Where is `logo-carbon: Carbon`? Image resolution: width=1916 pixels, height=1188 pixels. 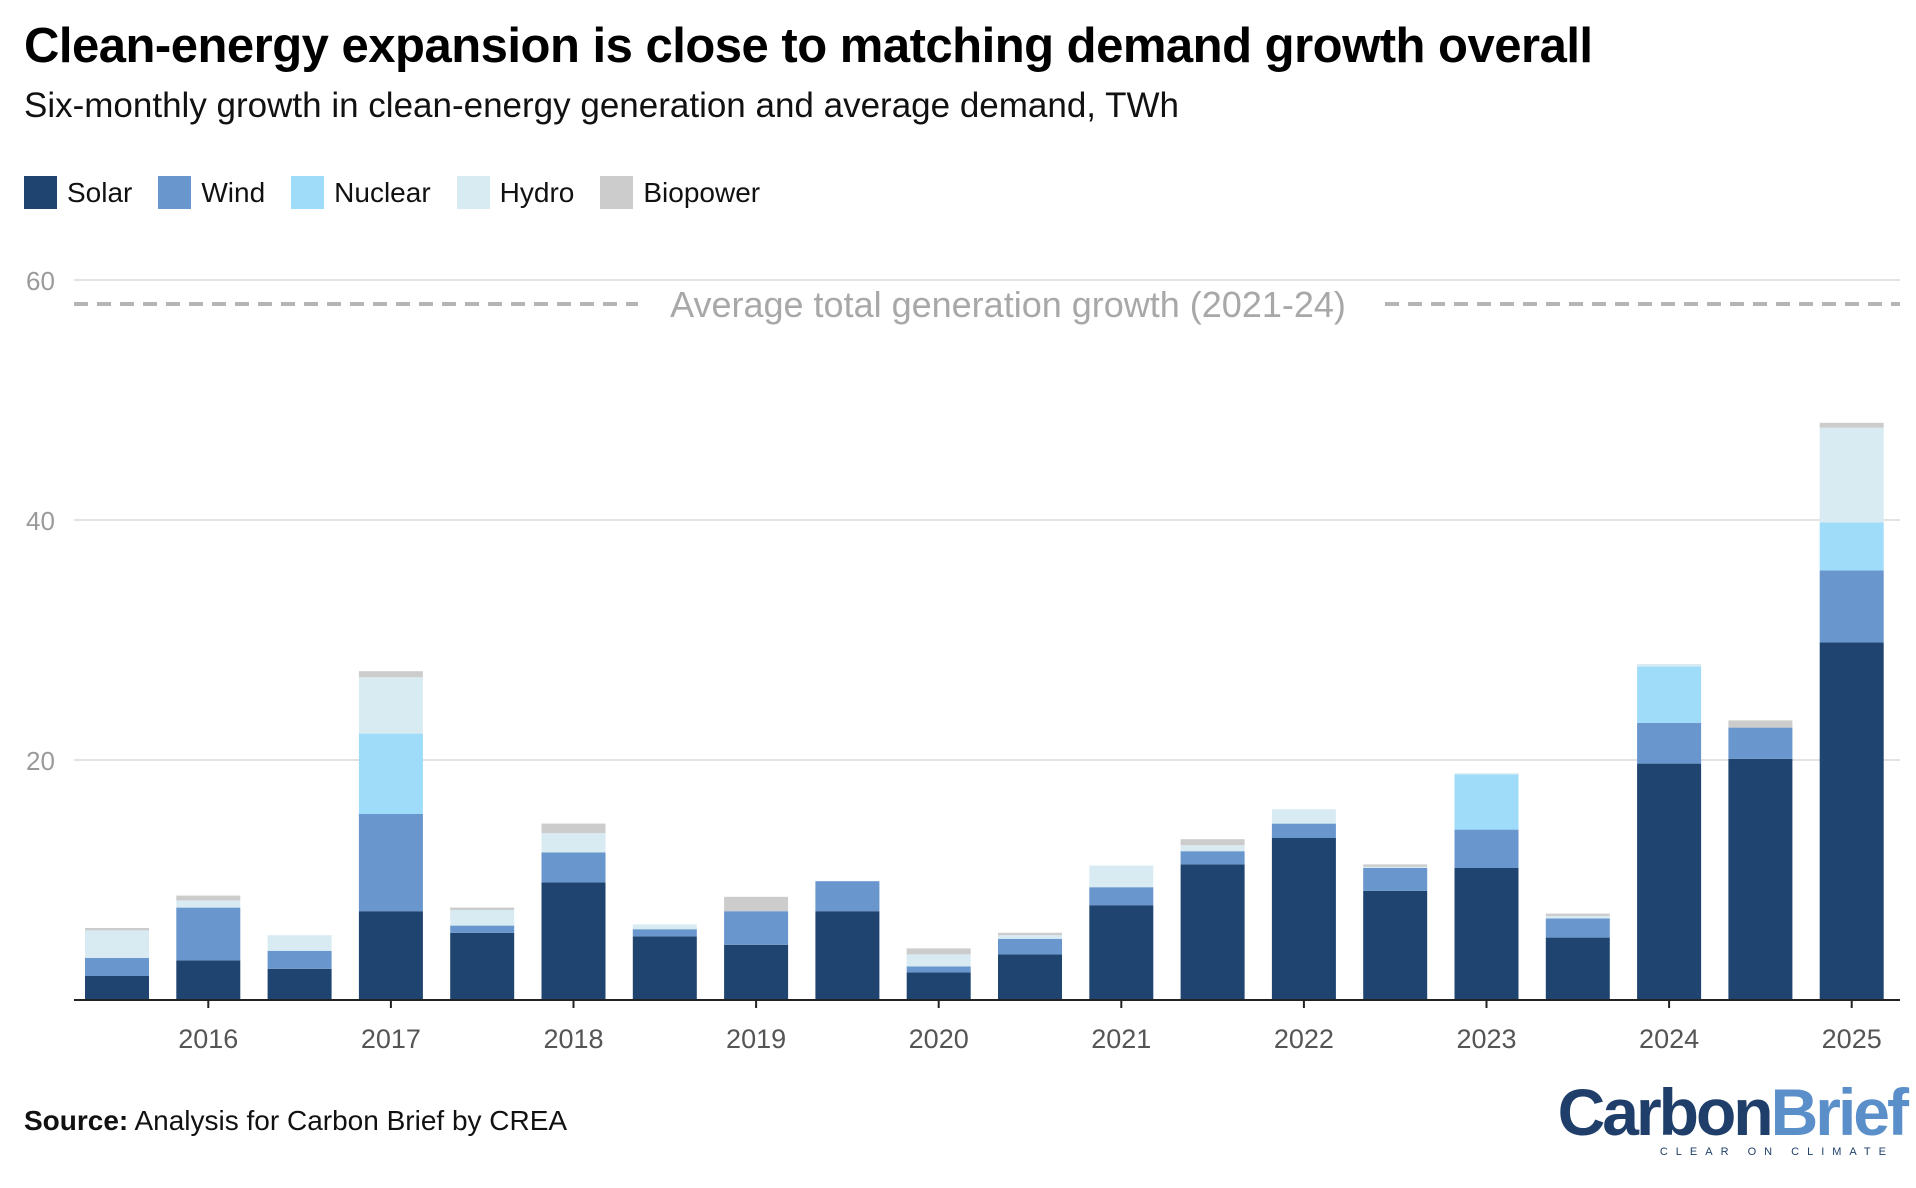 logo-carbon: Carbon is located at coordinates (1665, 1112).